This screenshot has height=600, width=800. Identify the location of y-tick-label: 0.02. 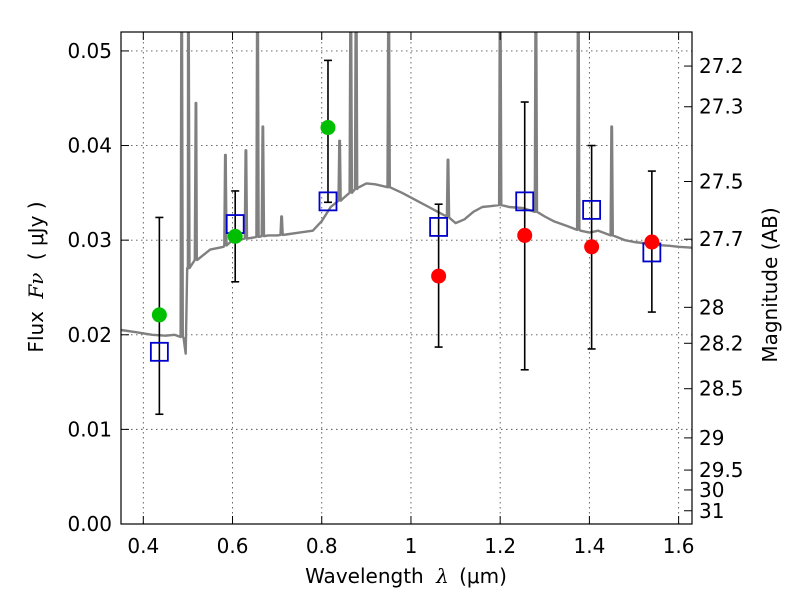
(89, 335).